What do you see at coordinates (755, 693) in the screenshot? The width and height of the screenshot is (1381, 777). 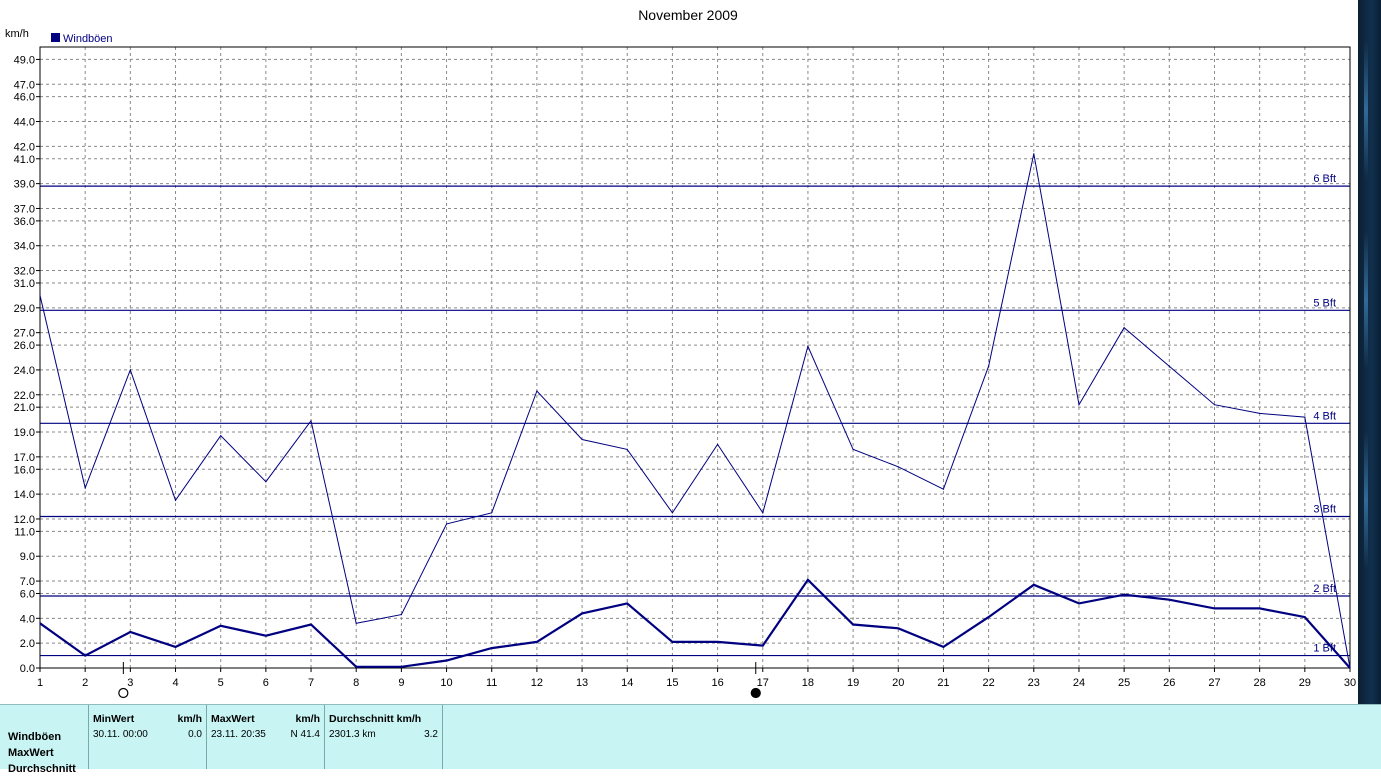 I see `new-moon-icon` at bounding box center [755, 693].